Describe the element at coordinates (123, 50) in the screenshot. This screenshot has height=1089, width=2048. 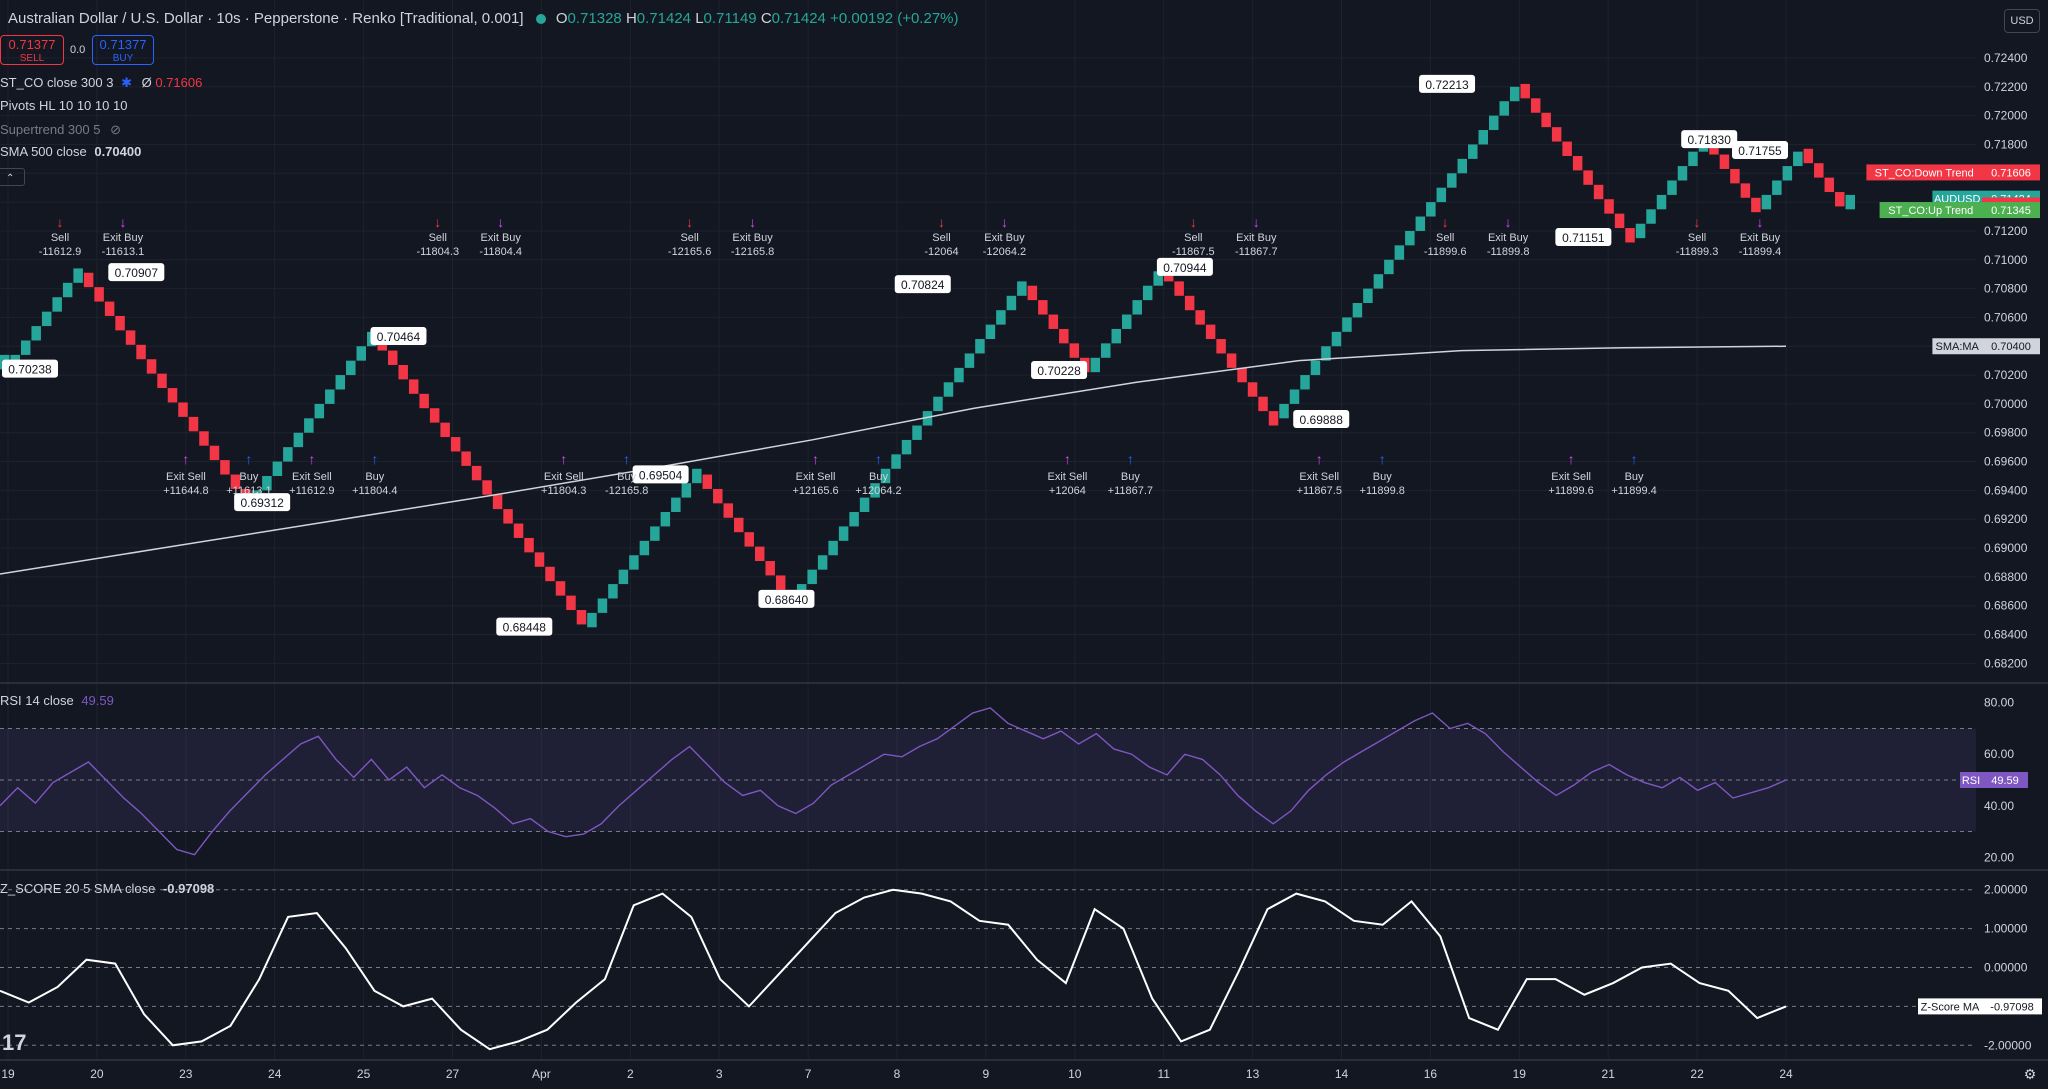
I see `buy-button: 0.71377 BUY` at that location.